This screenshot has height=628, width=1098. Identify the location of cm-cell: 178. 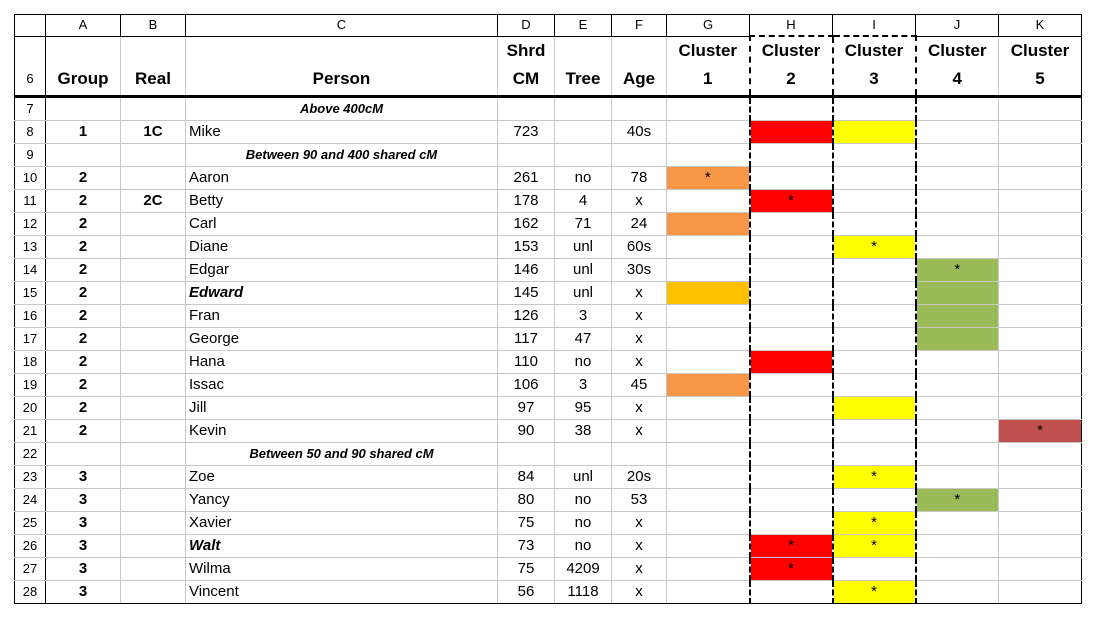
(526, 201).